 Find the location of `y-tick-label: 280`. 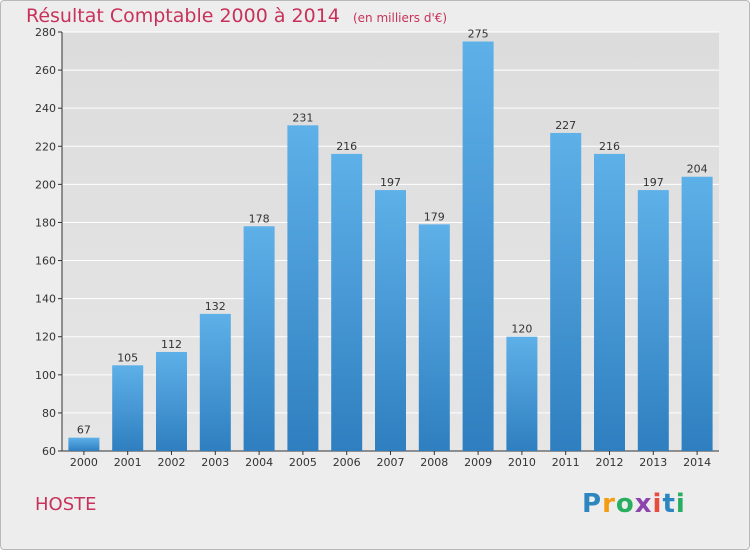

y-tick-label: 280 is located at coordinates (45, 32).